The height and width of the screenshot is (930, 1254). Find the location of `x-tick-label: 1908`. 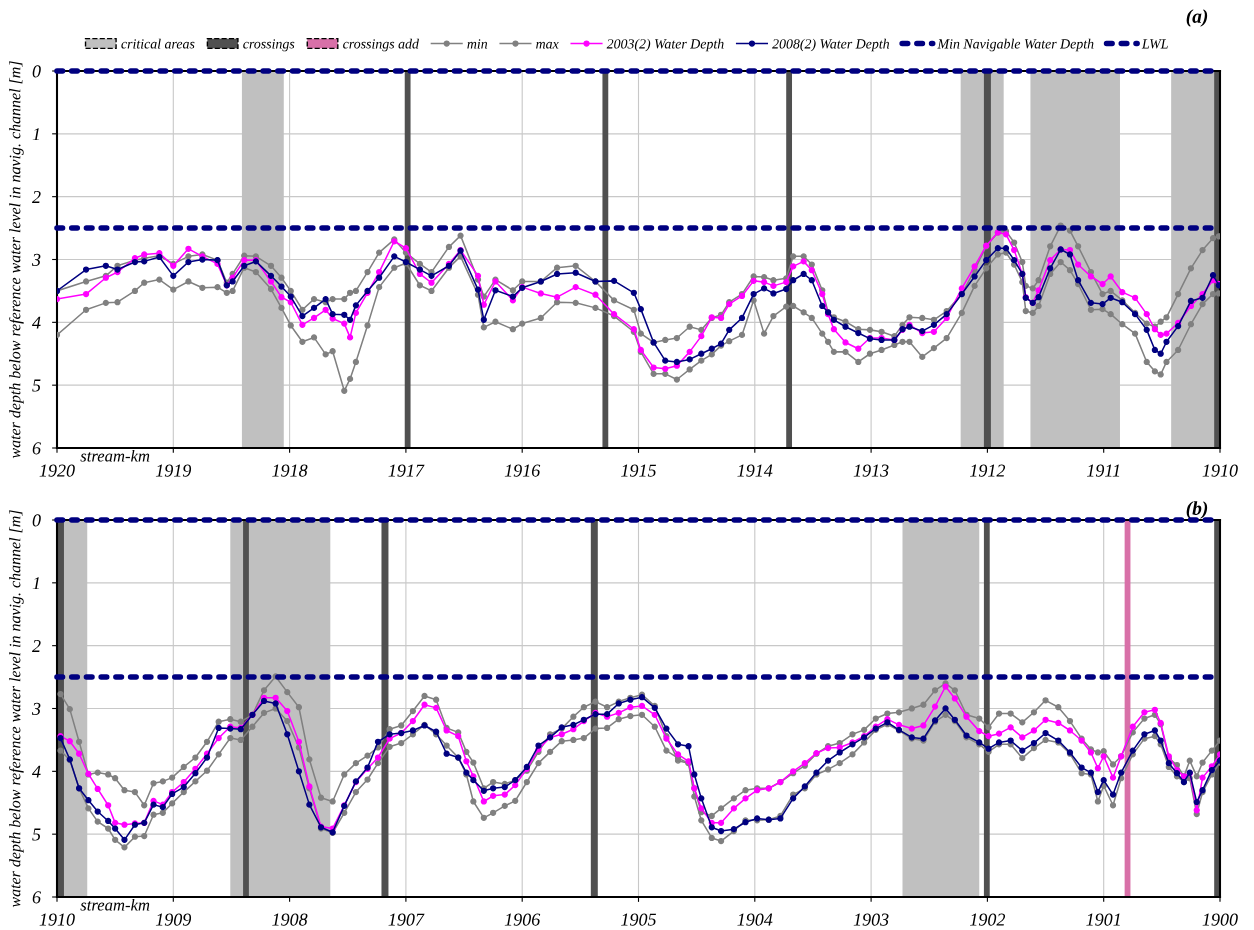

x-tick-label: 1908 is located at coordinates (290, 919).